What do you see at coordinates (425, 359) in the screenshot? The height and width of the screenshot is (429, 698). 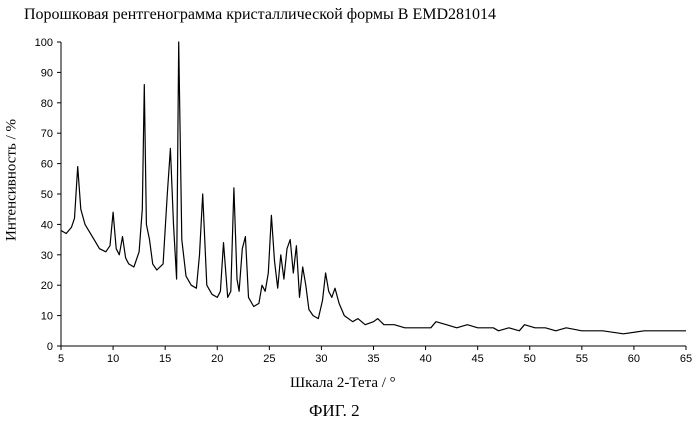 I see `x-tick-label: 40` at bounding box center [425, 359].